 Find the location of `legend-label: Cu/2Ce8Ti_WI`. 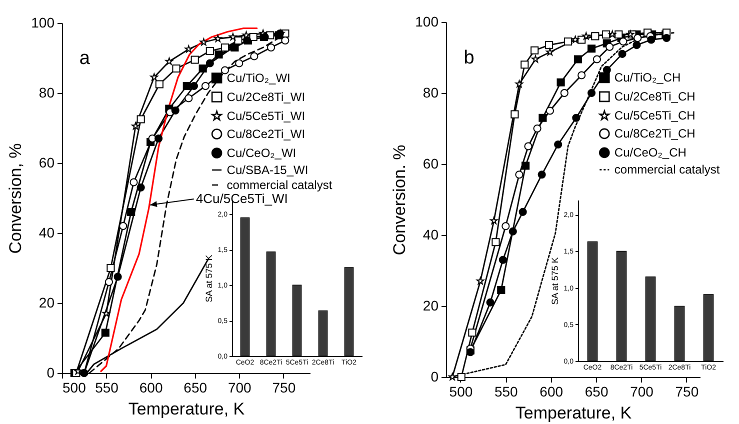

legend-label: Cu/2Ce8Ti_WI is located at coordinates (266, 97).